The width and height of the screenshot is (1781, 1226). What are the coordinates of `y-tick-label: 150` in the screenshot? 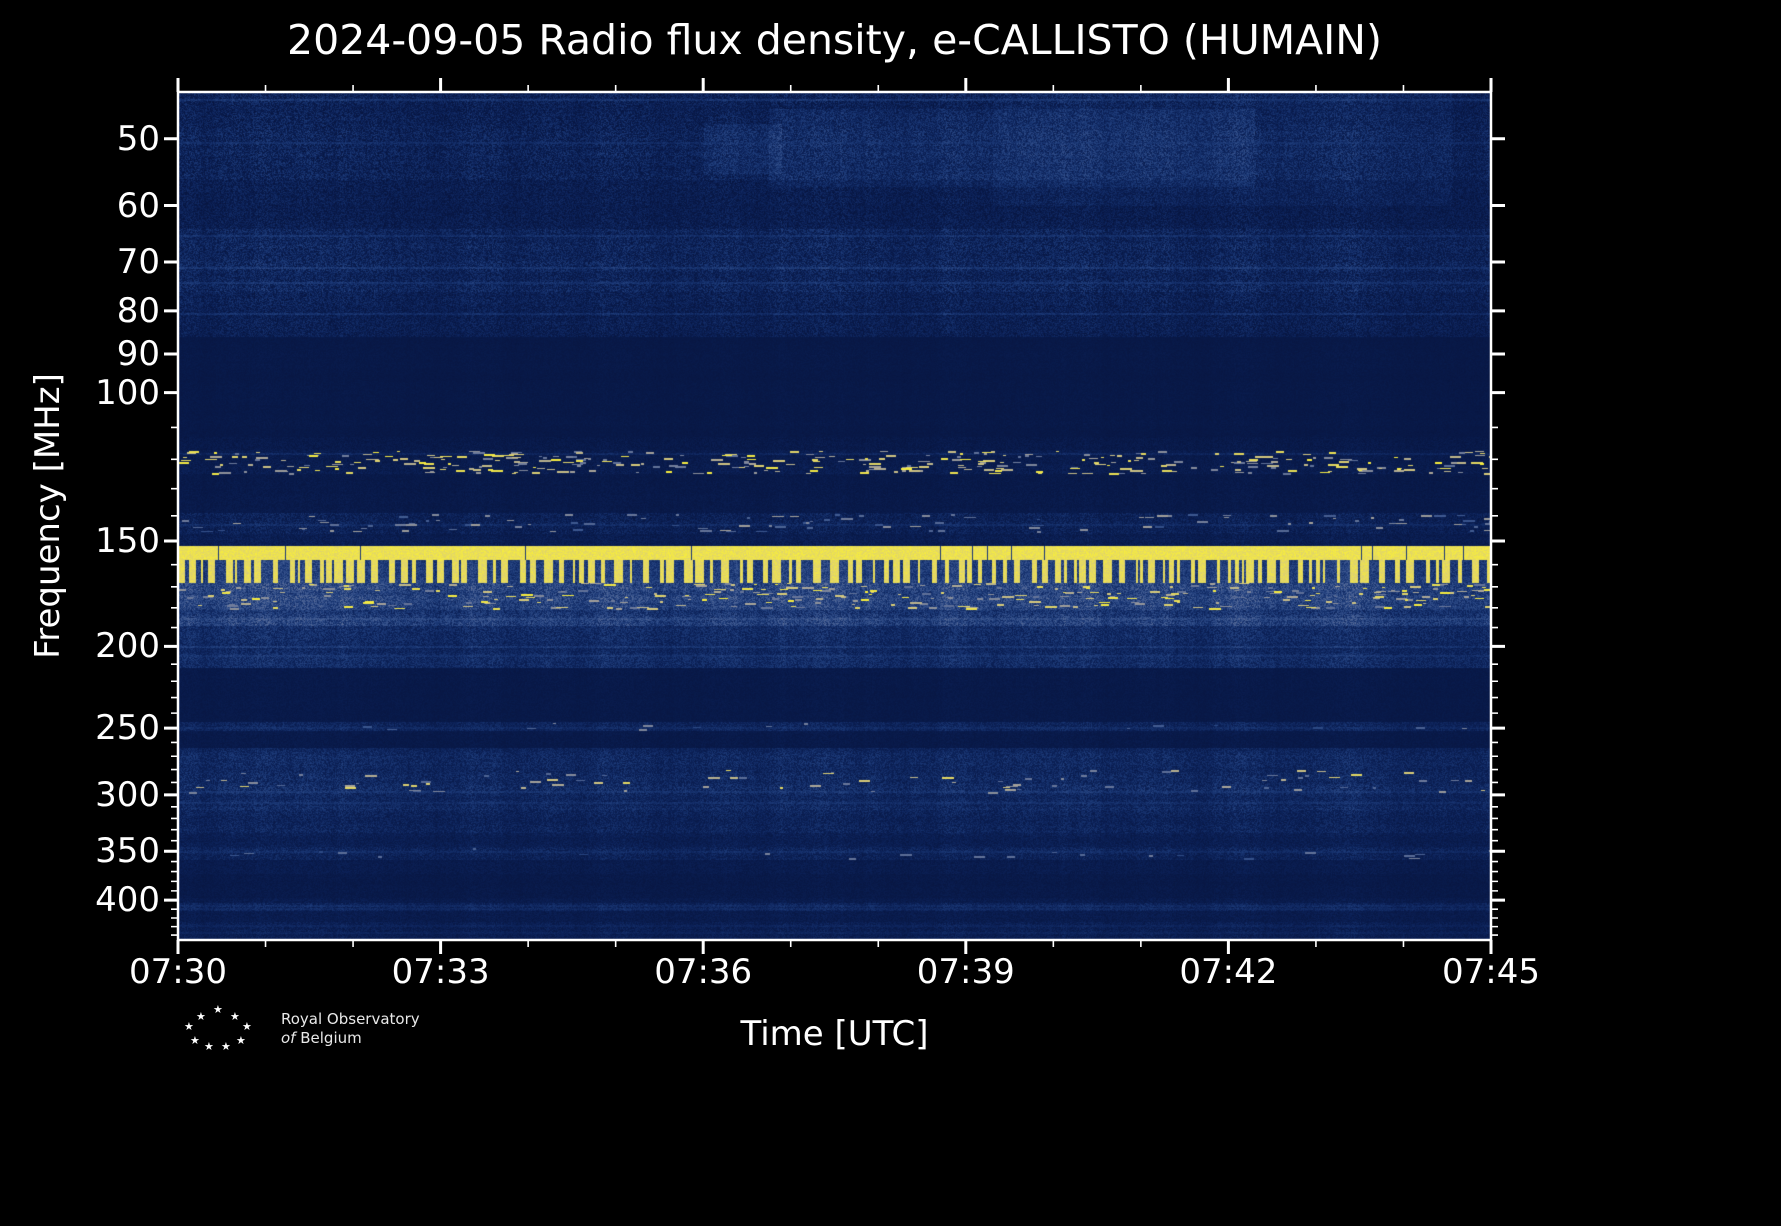 It's located at (127, 541).